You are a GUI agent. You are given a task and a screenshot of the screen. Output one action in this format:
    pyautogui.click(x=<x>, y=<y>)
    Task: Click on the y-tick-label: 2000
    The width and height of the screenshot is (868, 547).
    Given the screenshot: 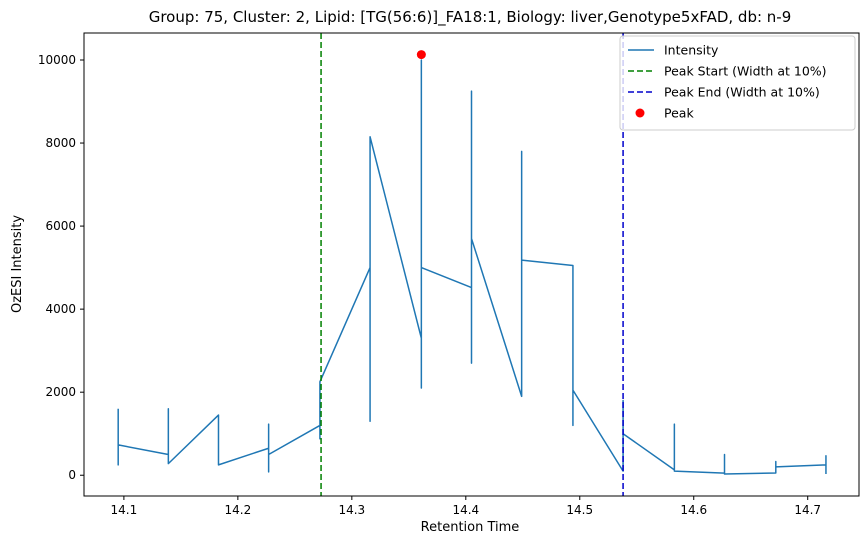 What is the action you would take?
    pyautogui.click(x=60, y=392)
    